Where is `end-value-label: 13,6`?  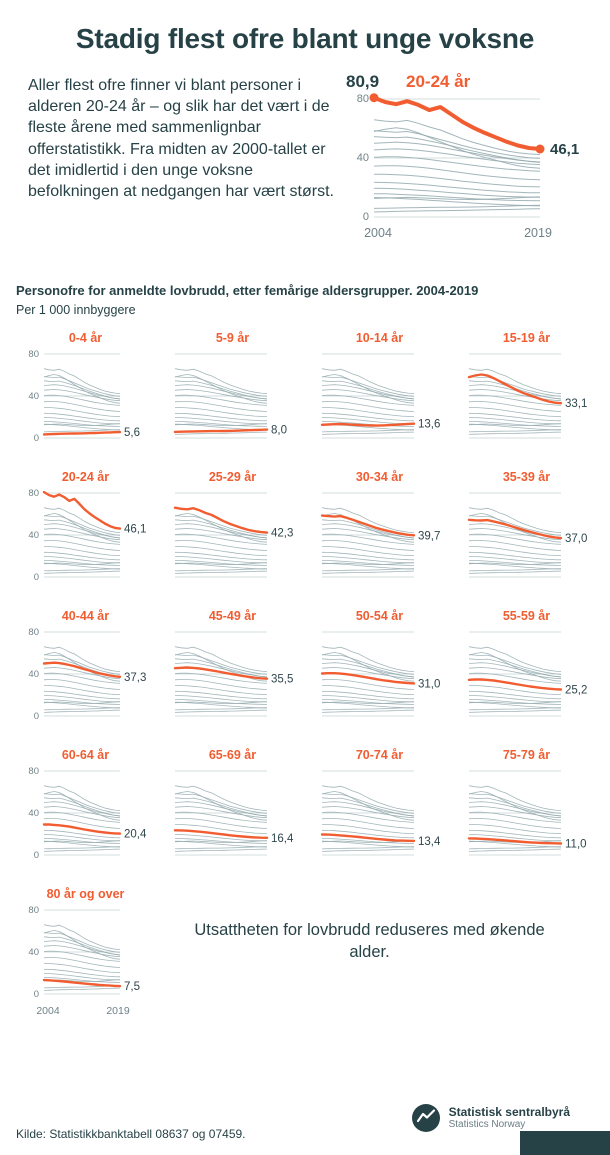
end-value-label: 13,6 is located at coordinates (429, 424).